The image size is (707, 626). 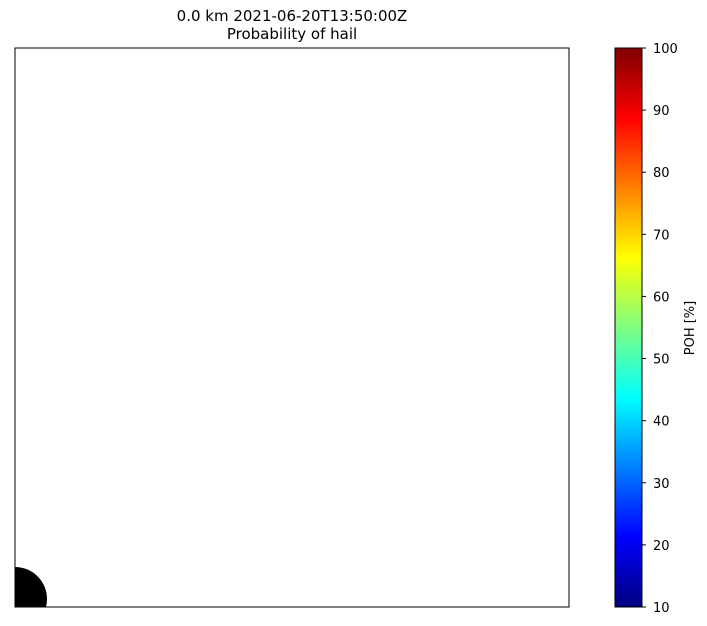 I want to click on colorbar: 10 20 30 40 50 60 70 80 90 100 POH [%], so click(x=656, y=329).